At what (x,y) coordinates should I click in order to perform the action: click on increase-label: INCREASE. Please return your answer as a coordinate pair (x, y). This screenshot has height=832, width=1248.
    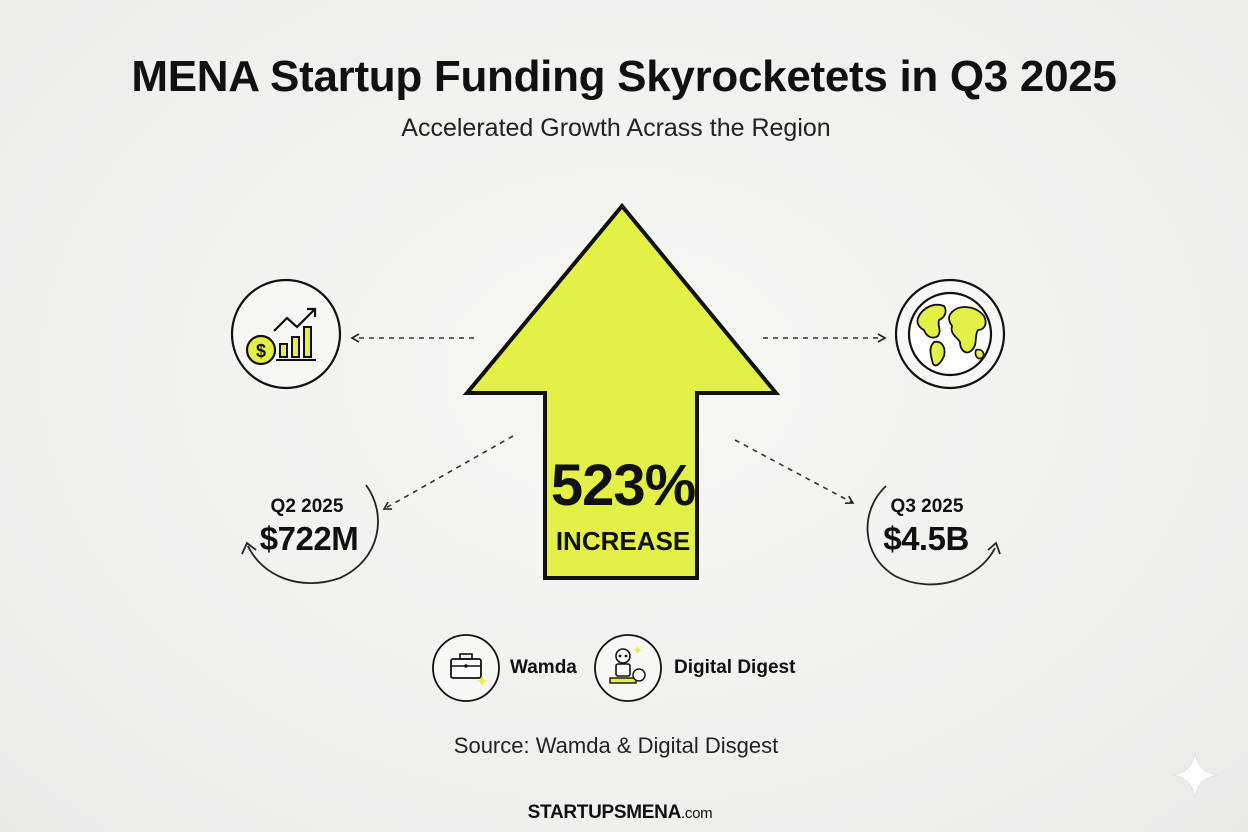
    Looking at the image, I should click on (623, 541).